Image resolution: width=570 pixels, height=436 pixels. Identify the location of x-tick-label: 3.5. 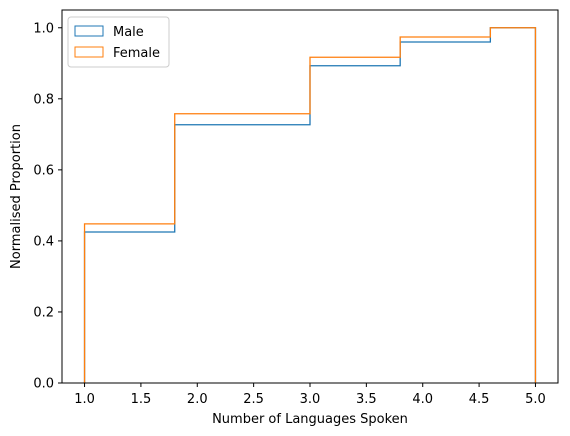
(366, 399).